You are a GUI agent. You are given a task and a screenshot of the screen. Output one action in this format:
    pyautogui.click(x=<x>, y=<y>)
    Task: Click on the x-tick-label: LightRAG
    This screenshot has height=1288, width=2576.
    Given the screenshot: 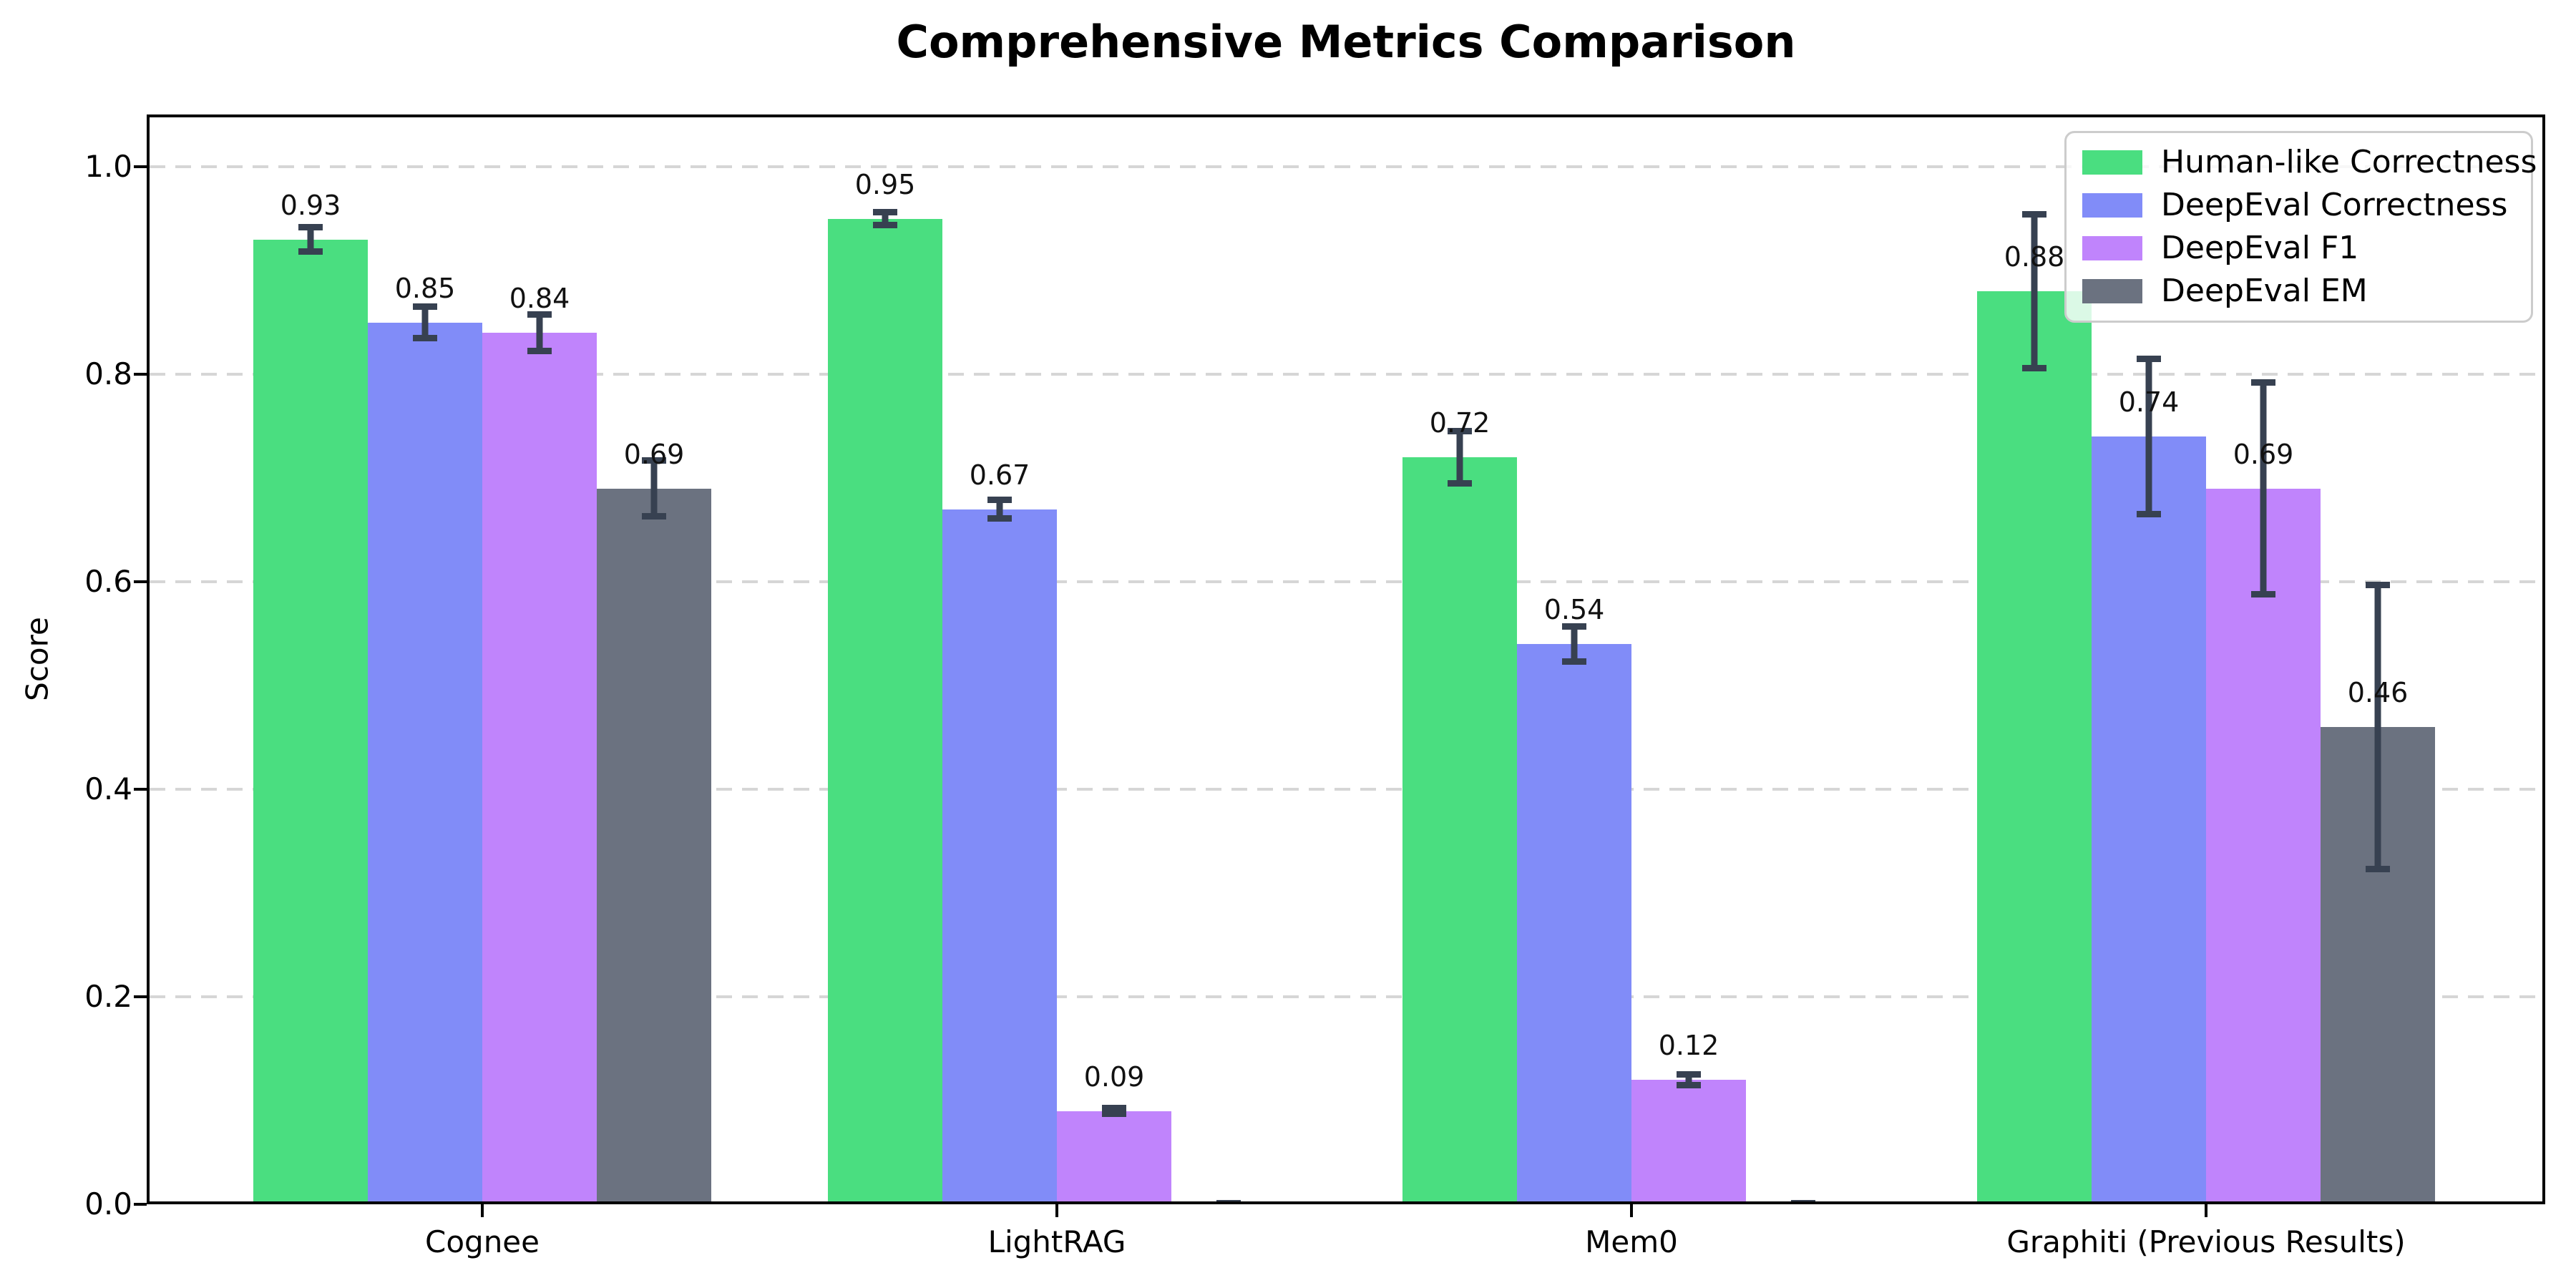 What is the action you would take?
    pyautogui.click(x=1056, y=1241)
    